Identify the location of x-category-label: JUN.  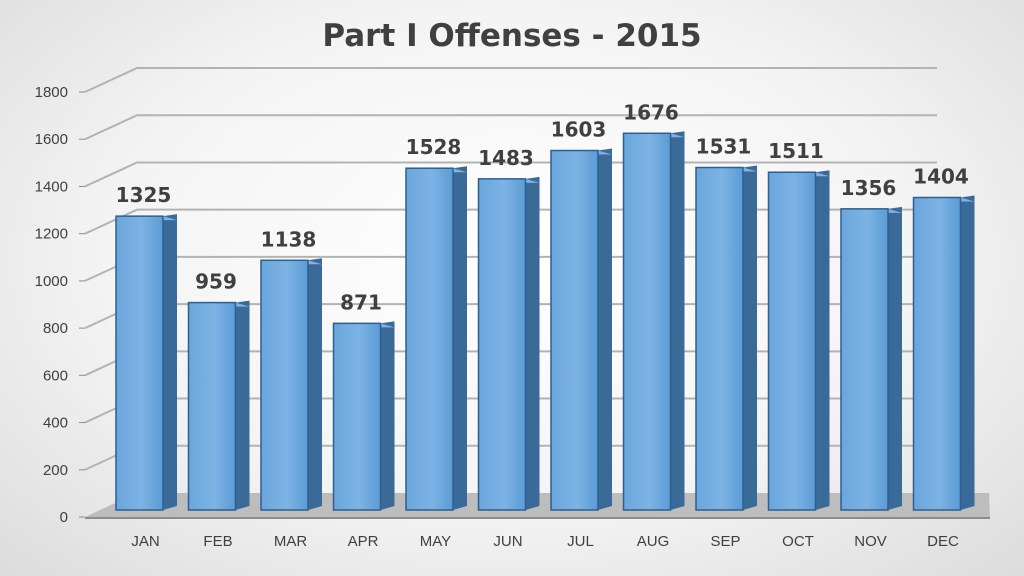
(507, 541).